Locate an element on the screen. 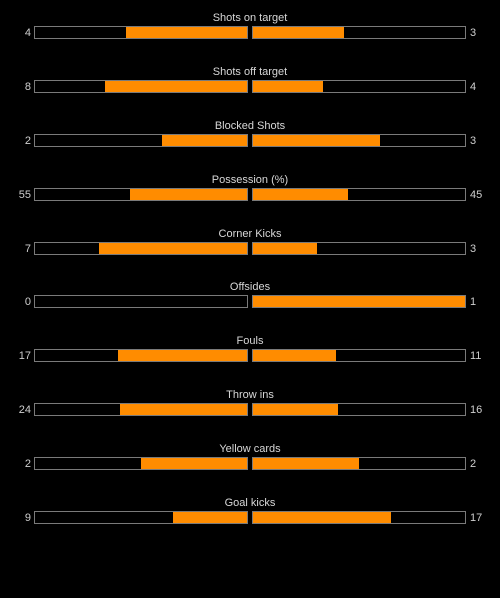 The image size is (500, 598). away-value: 1 is located at coordinates (473, 302).